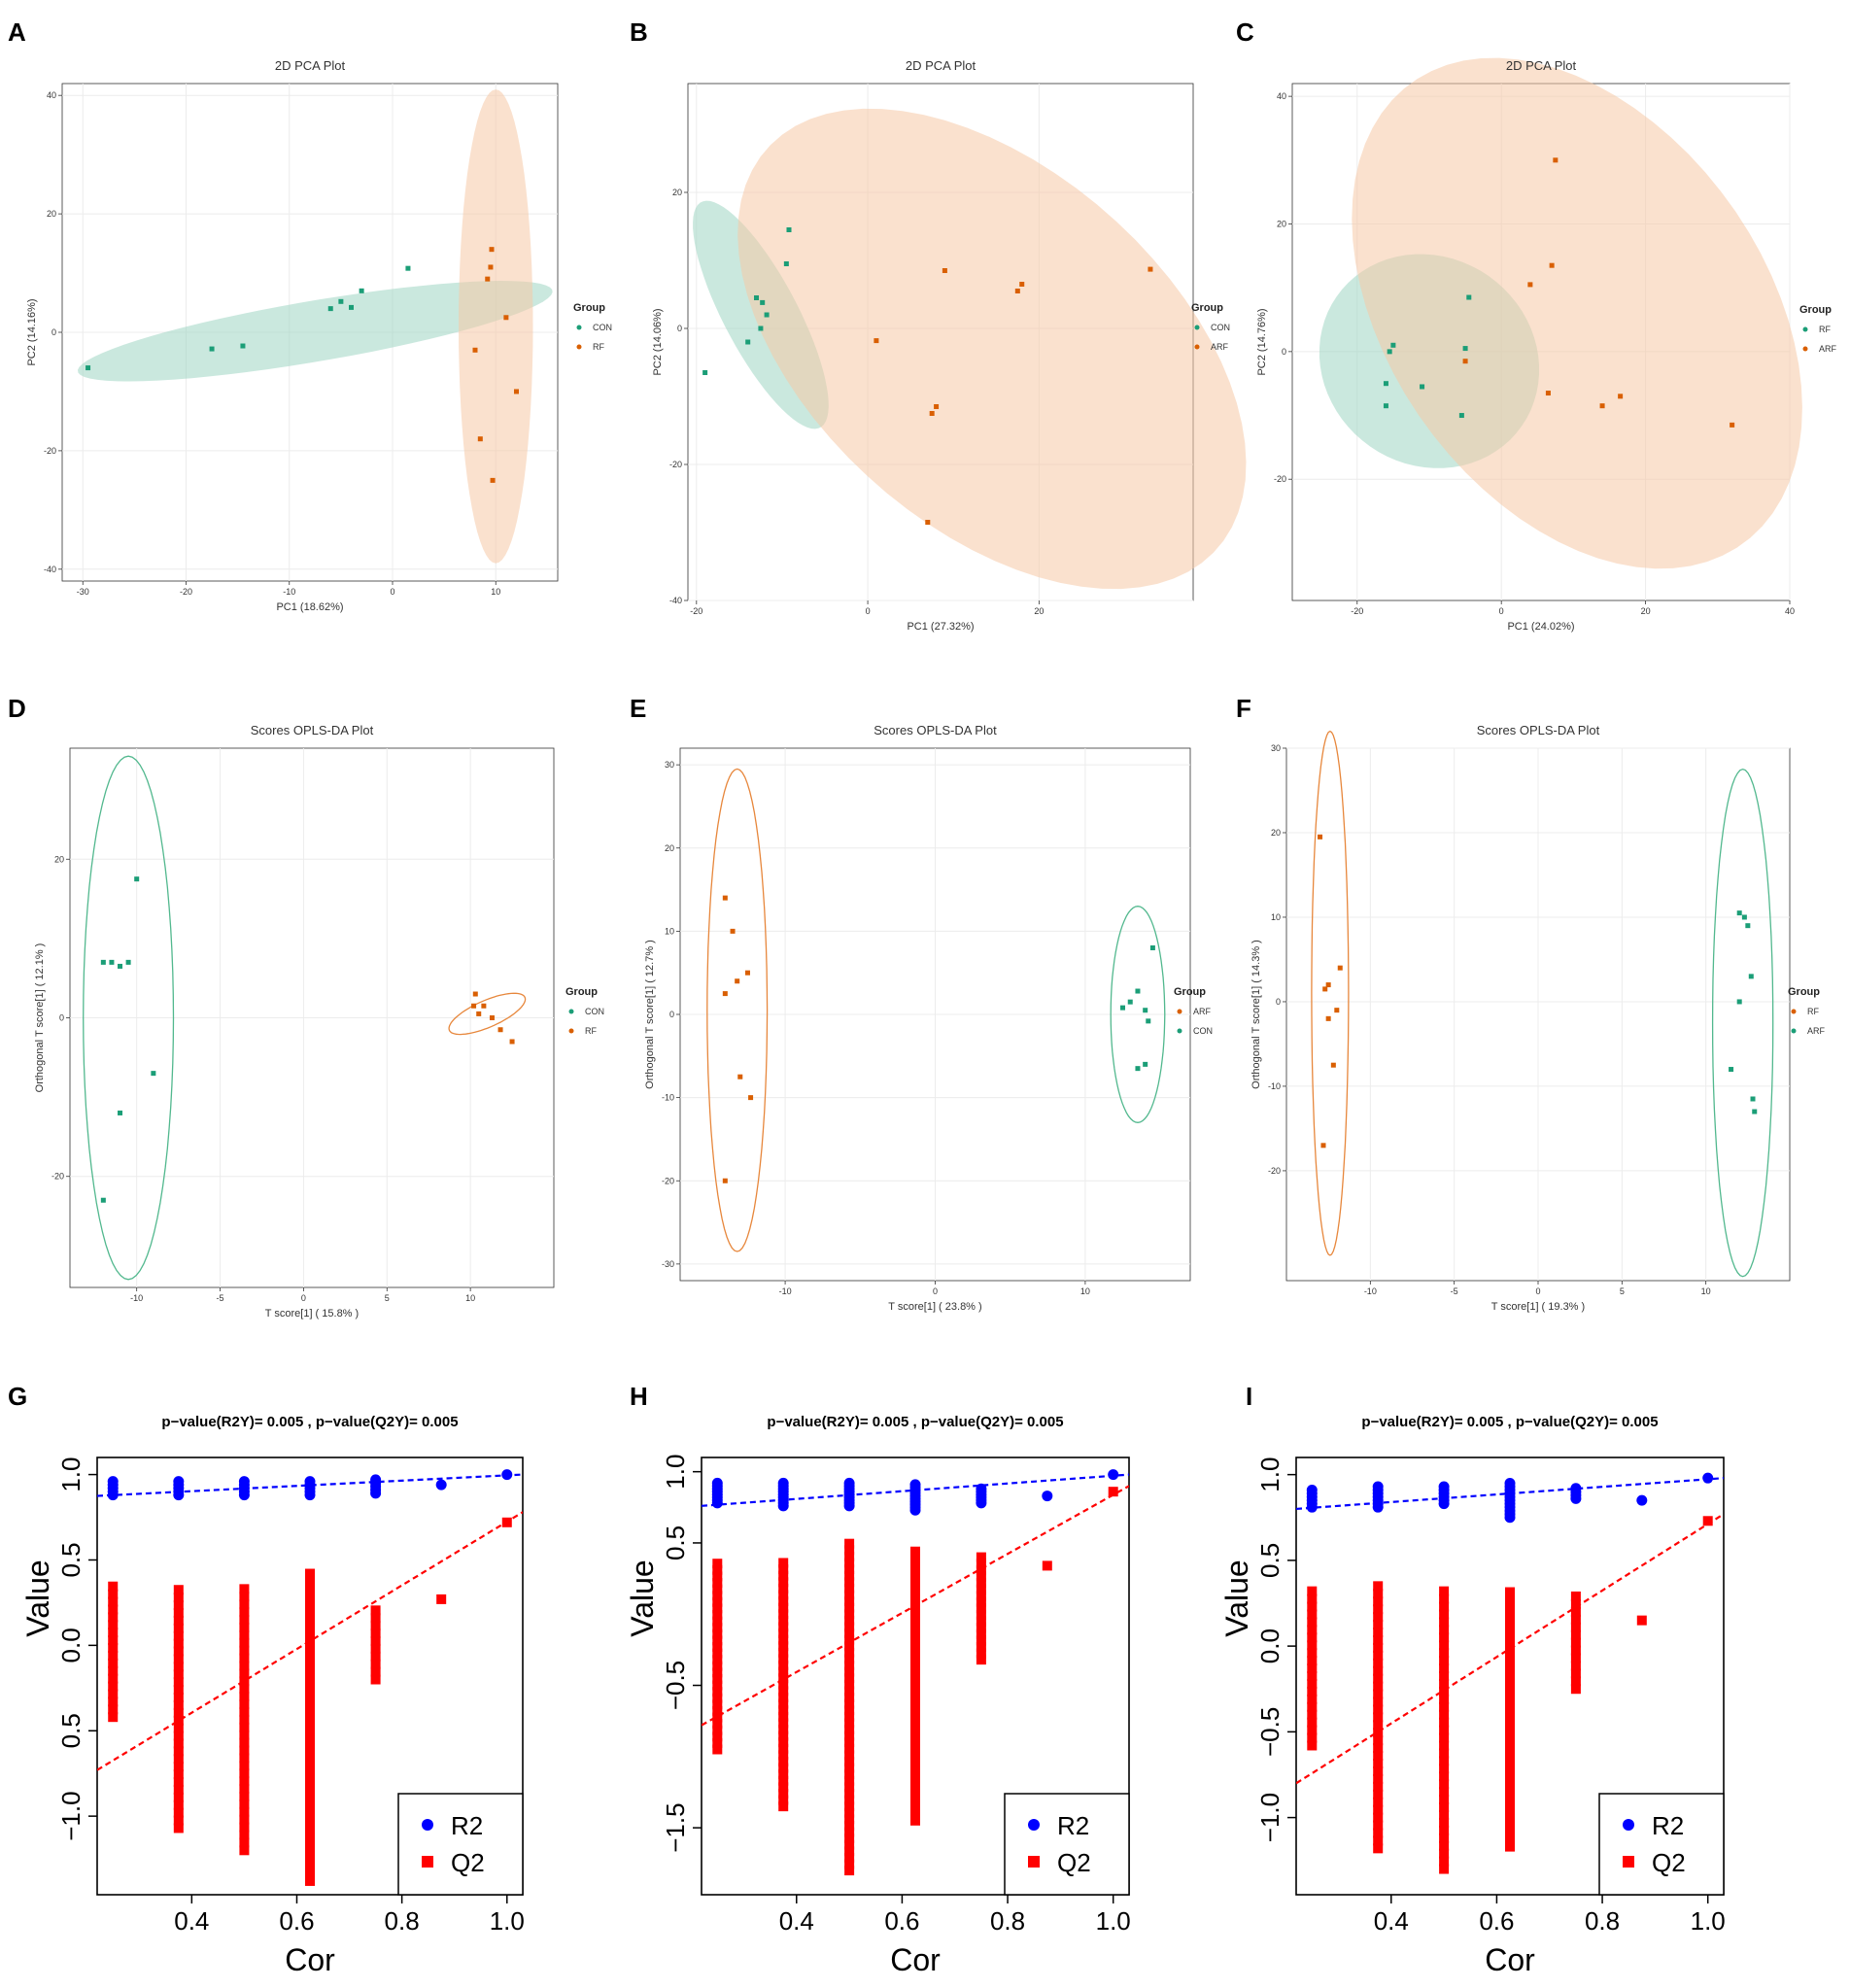  Describe the element at coordinates (1602, 1921) in the screenshot. I see `x-tick-label: 0.8` at that location.